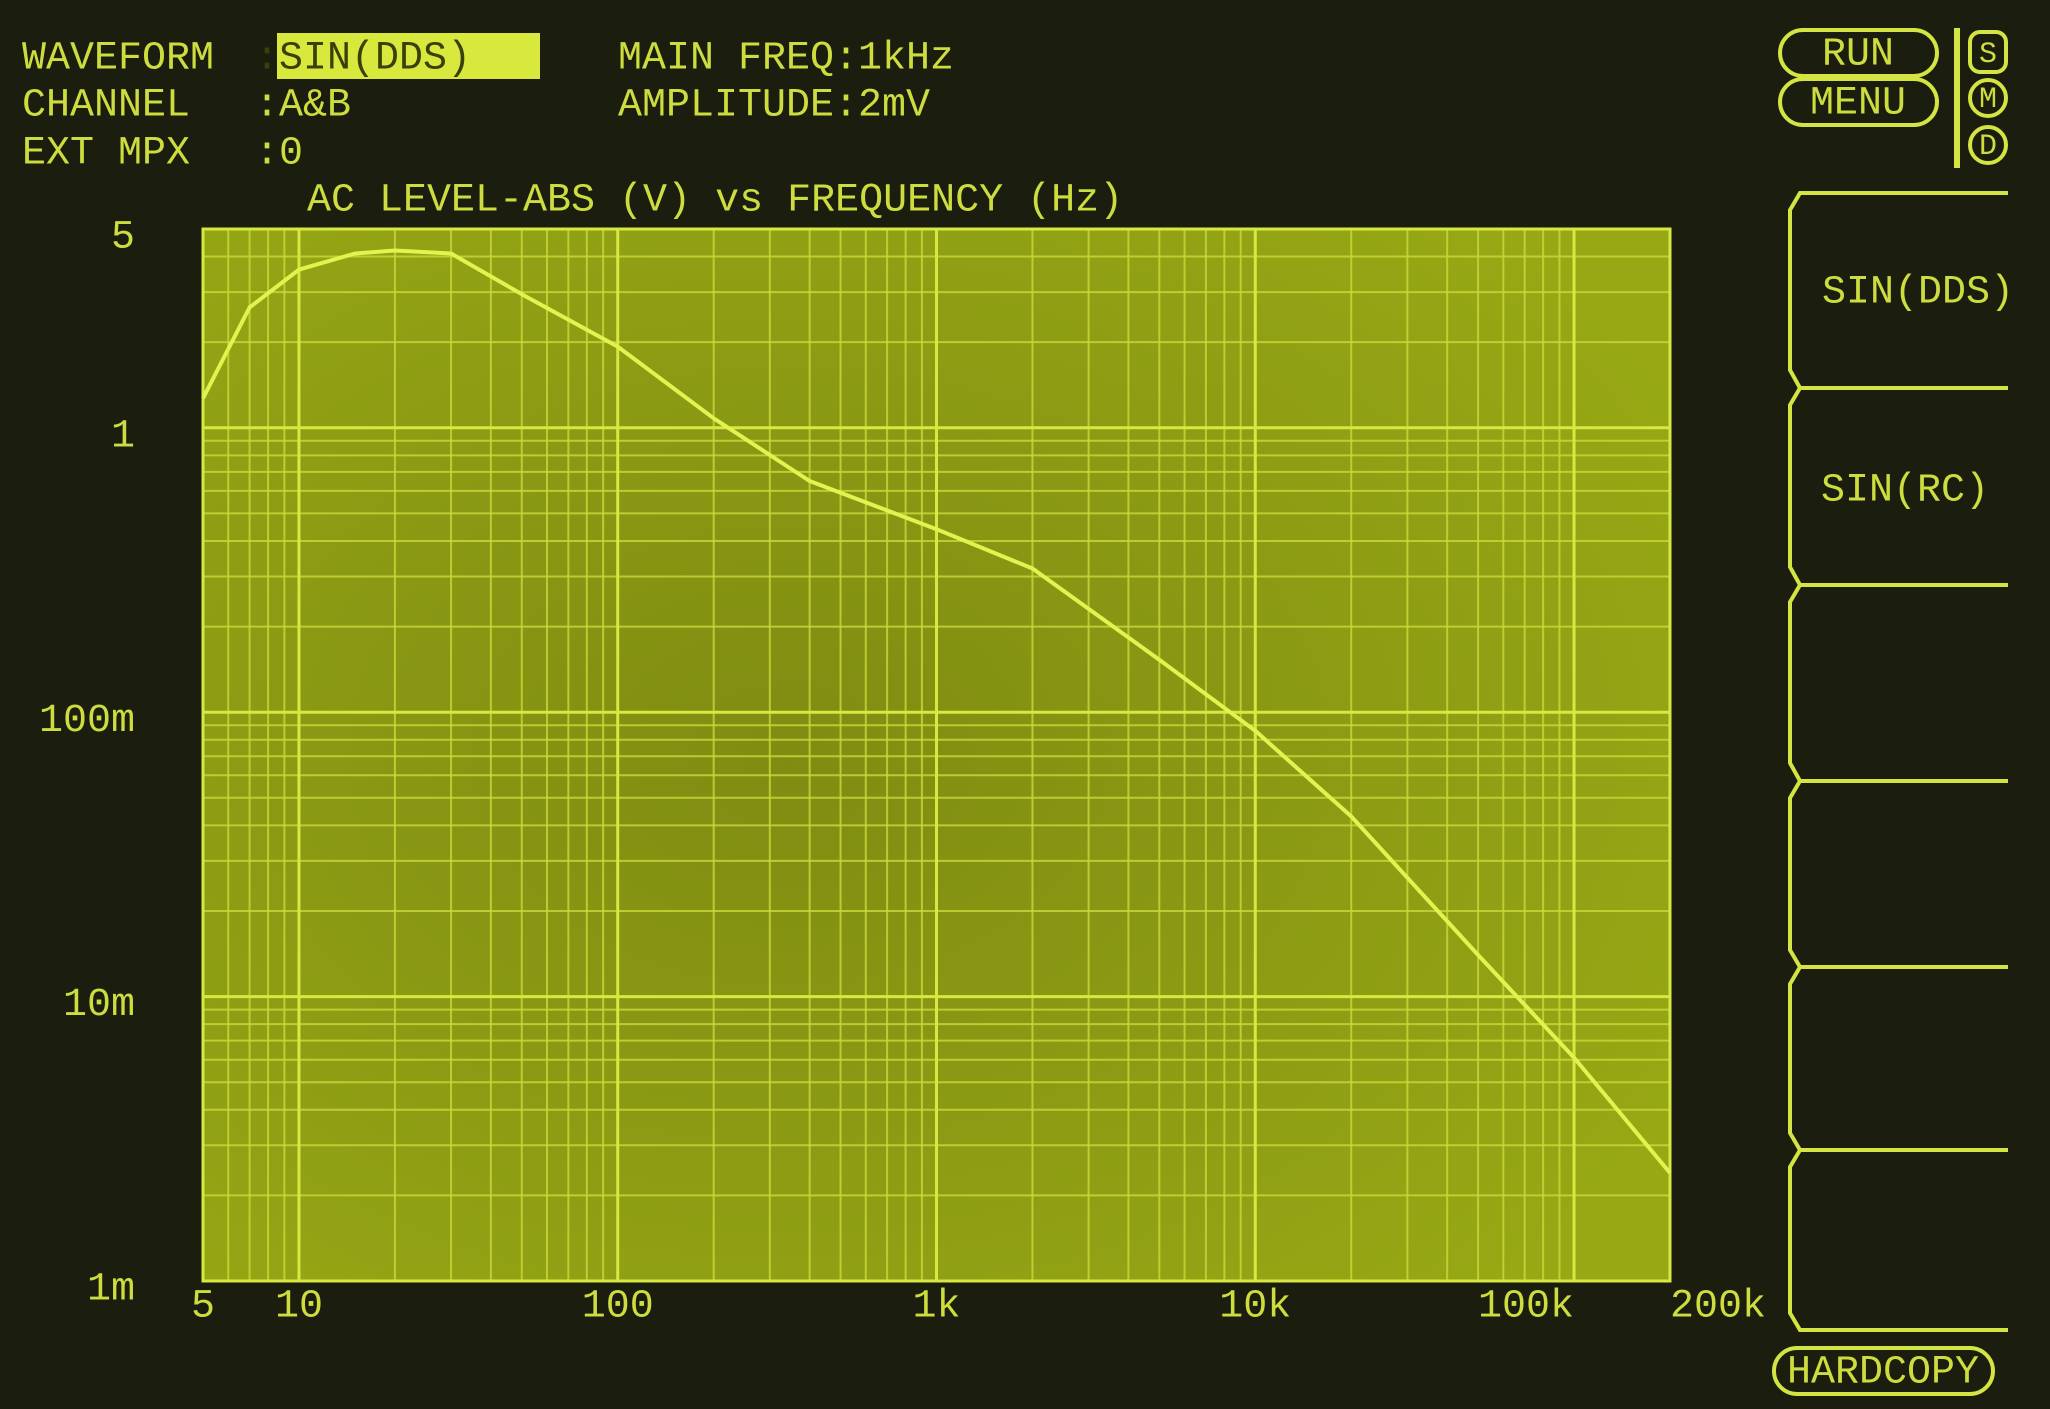 The image size is (2050, 1409). Describe the element at coordinates (303, 106) in the screenshot. I see `channel-value: :A&B` at that location.